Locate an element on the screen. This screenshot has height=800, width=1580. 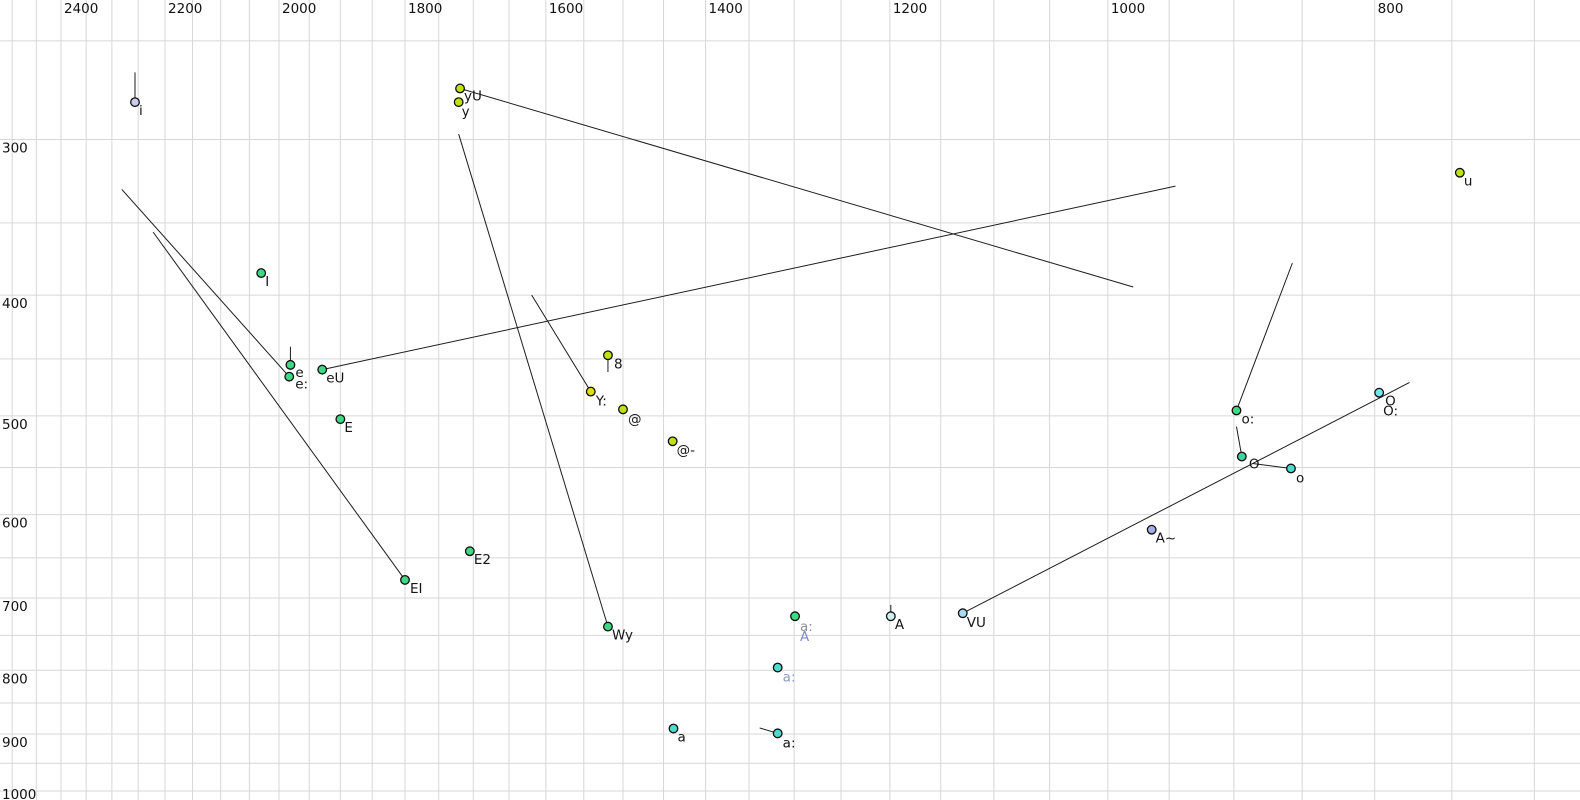
vowel-point-y-cap-long is located at coordinates (590, 391).